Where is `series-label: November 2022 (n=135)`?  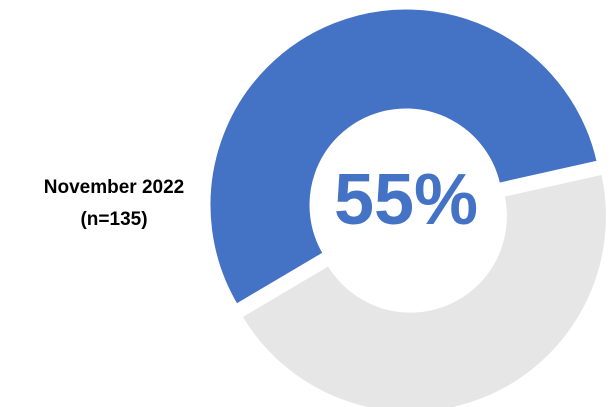
series-label: November 2022 (n=135) is located at coordinates (114, 204).